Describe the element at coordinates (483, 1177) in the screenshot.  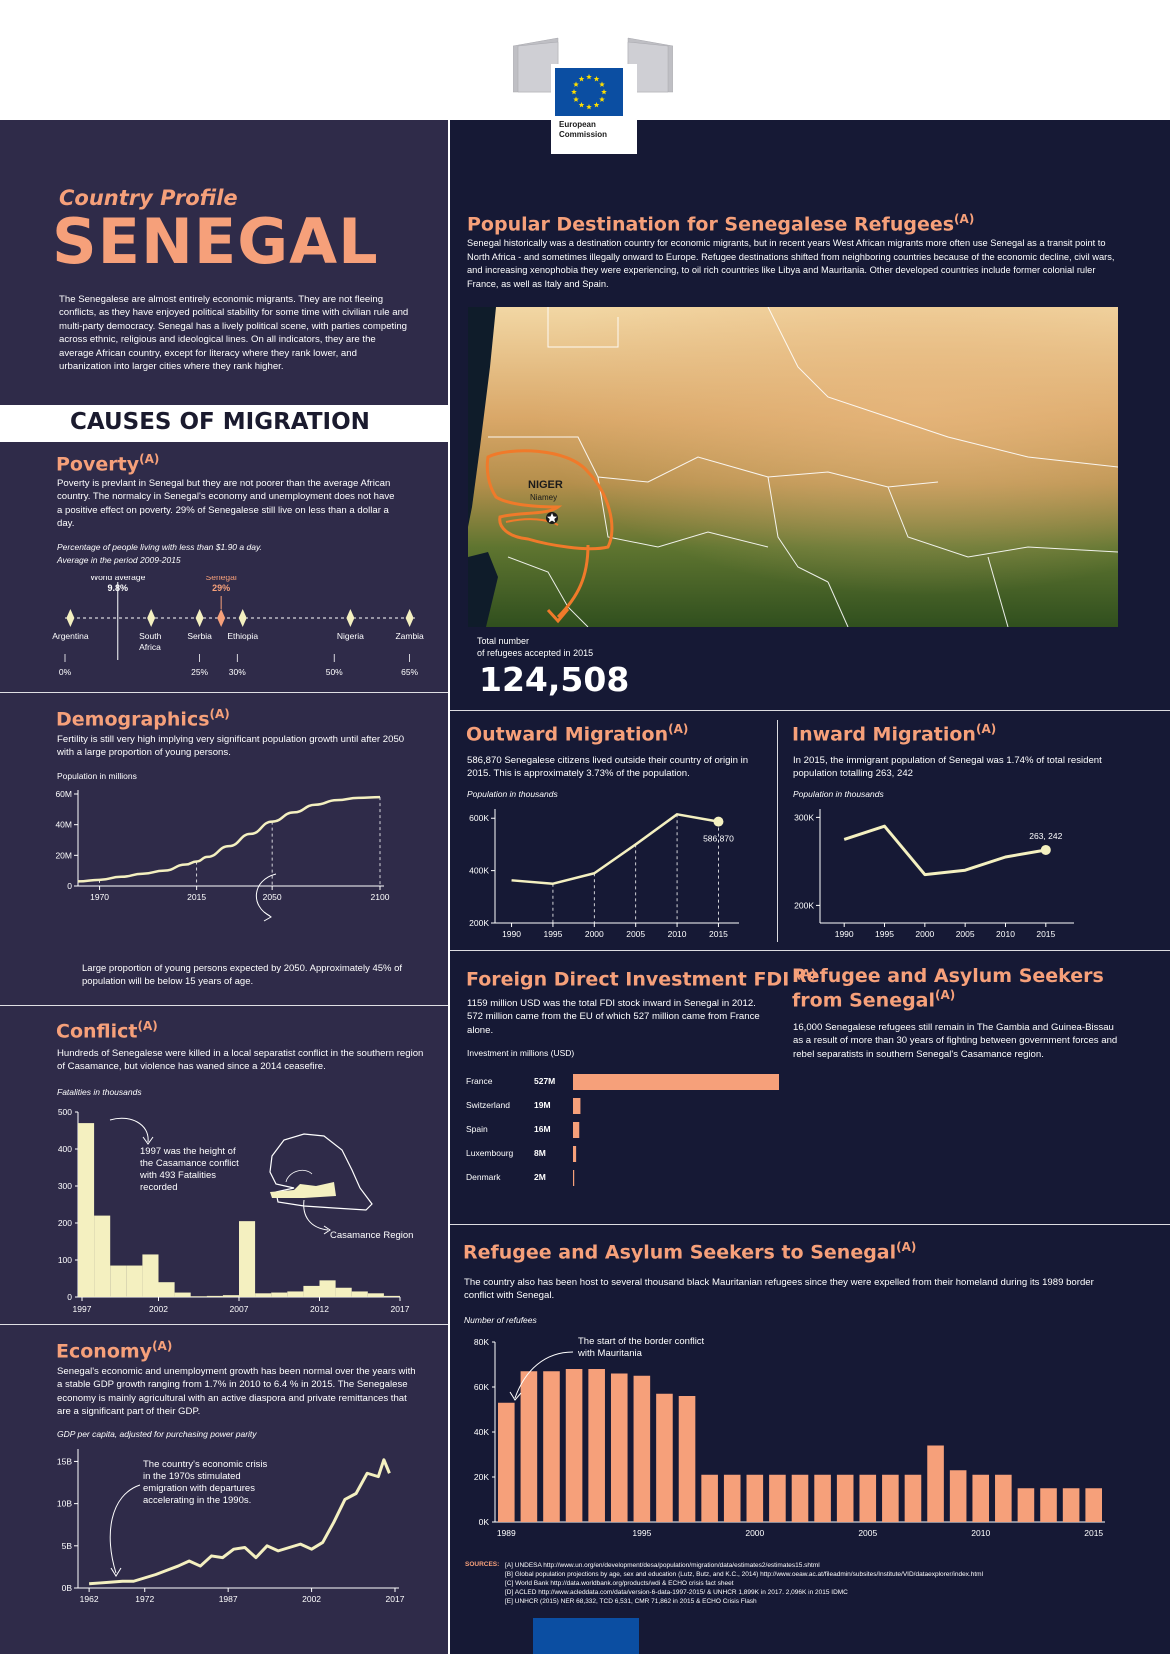
I see `fdi-category-label: Denmark` at that location.